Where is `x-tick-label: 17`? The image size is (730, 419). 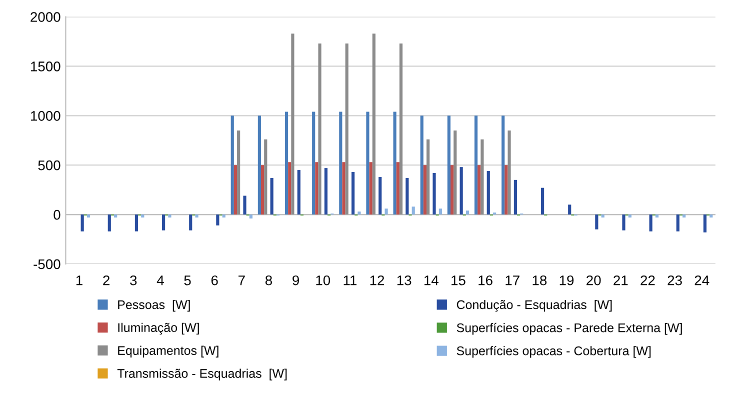 x-tick-label: 17 is located at coordinates (513, 281).